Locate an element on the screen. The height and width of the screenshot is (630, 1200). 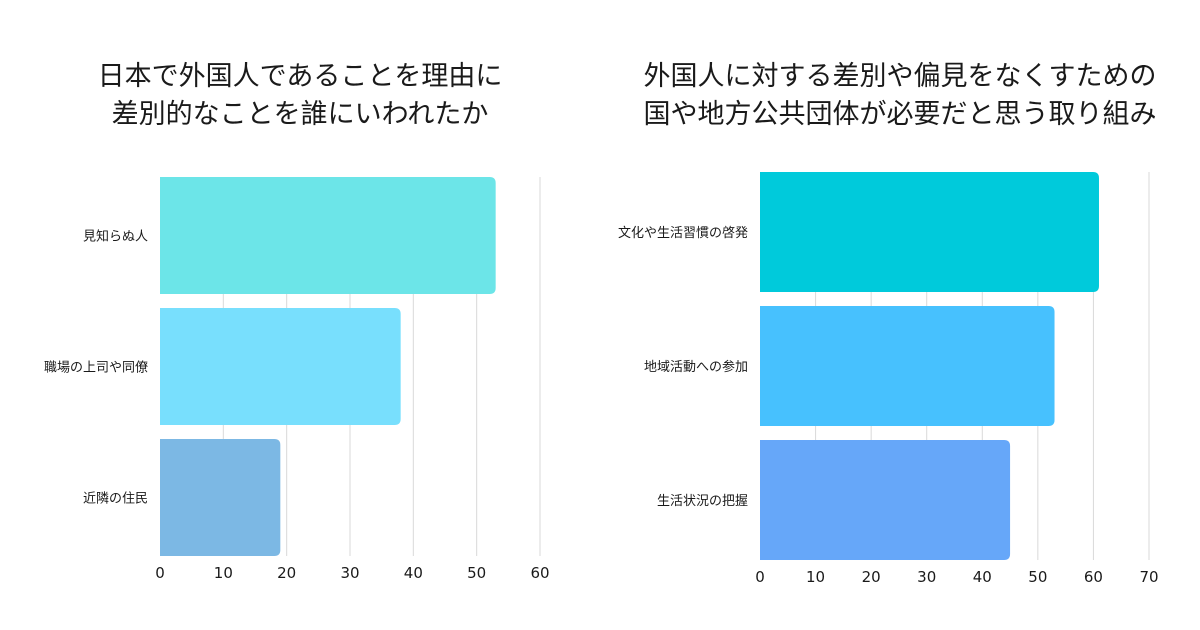
right-chart-title-line-2: 国や地方公共団体が必要だと思う取り組み is located at coordinates (900, 114).